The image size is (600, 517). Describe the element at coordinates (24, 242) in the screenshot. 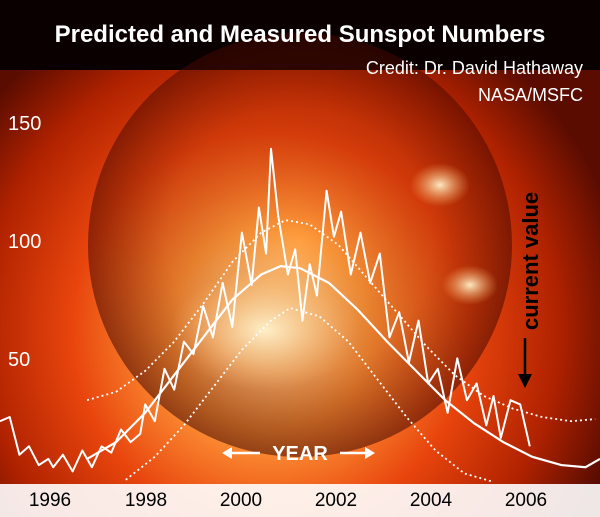

I see `y-tick-label-100: 100` at that location.